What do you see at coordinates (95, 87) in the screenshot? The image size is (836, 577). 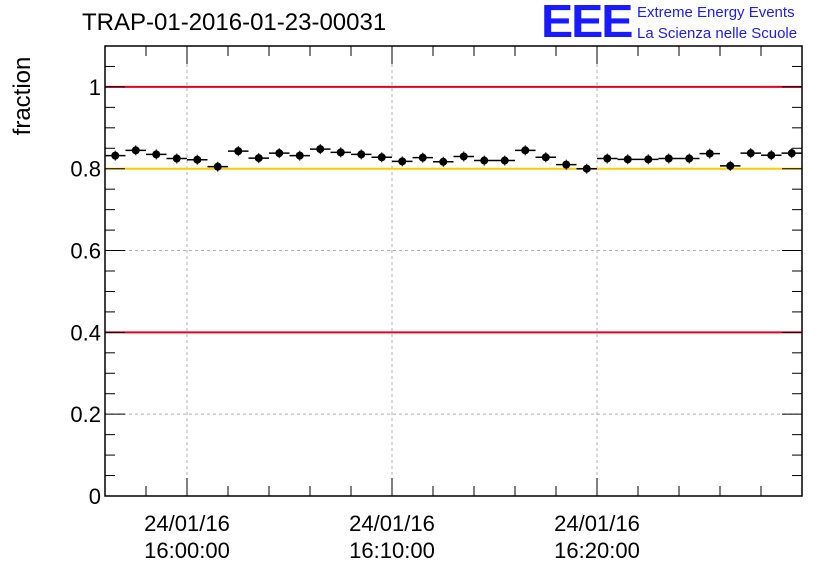 I see `y-tick-label: 1` at bounding box center [95, 87].